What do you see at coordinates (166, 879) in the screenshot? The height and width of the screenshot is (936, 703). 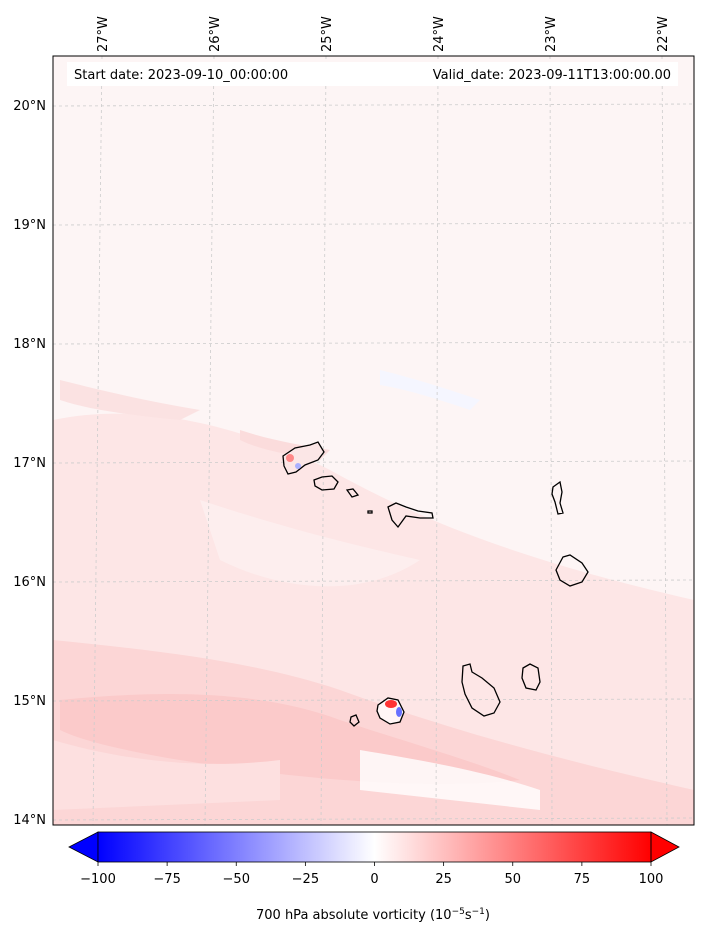 I see `colorbar-tick-label: −75` at bounding box center [166, 879].